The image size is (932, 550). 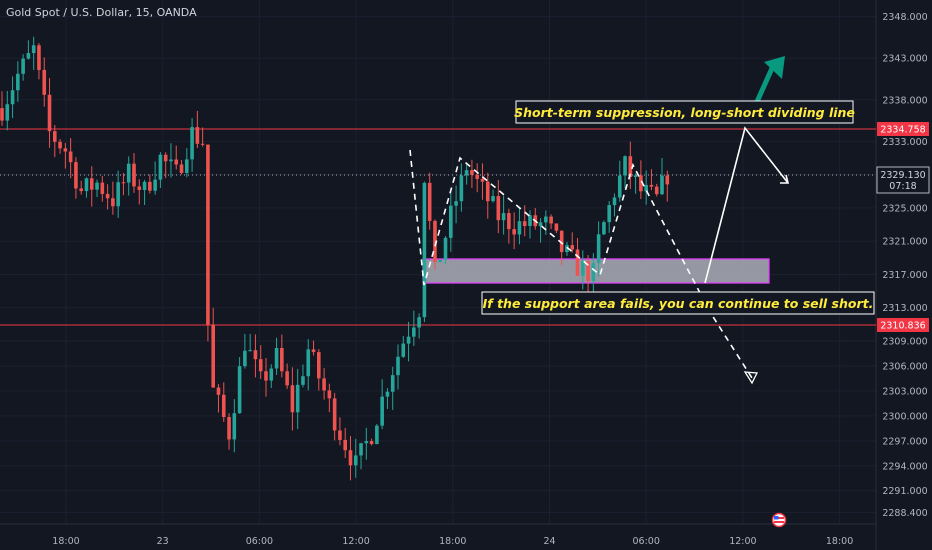 I want to click on price-tick-label: 2288.400, so click(x=904, y=513).